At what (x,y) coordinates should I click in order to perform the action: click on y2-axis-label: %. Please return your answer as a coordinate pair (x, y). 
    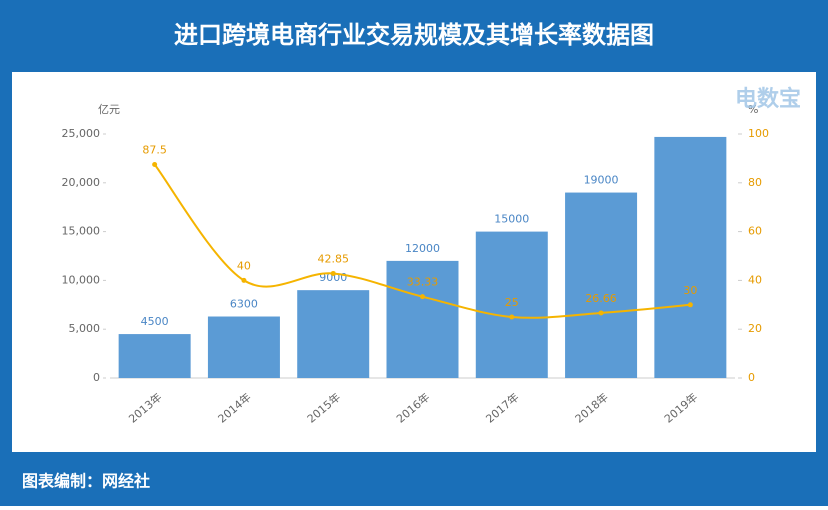
    Looking at the image, I should click on (753, 109).